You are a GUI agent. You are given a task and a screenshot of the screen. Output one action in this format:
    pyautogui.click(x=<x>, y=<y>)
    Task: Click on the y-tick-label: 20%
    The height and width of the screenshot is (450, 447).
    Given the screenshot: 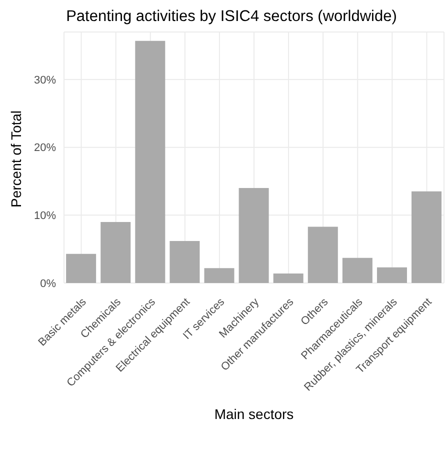 What is the action you would take?
    pyautogui.click(x=45, y=148)
    